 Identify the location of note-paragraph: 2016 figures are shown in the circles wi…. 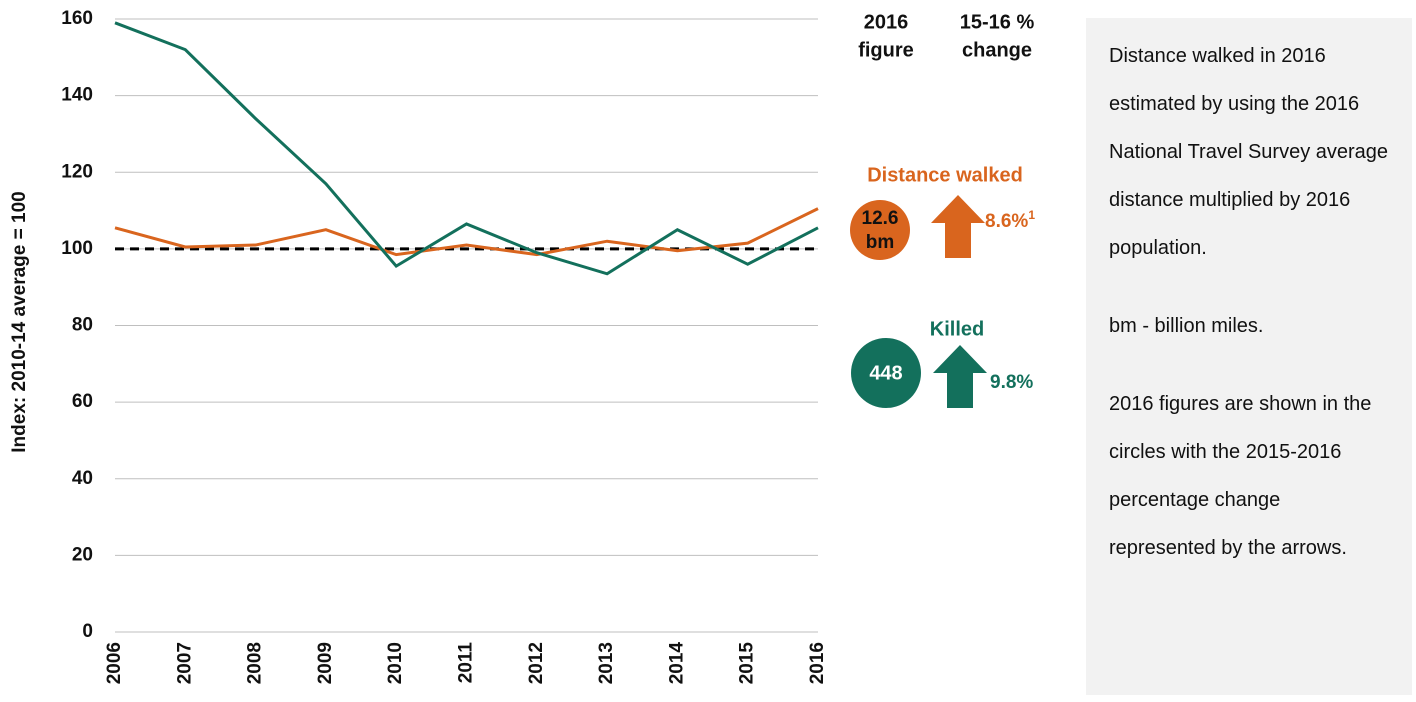
(1240, 476).